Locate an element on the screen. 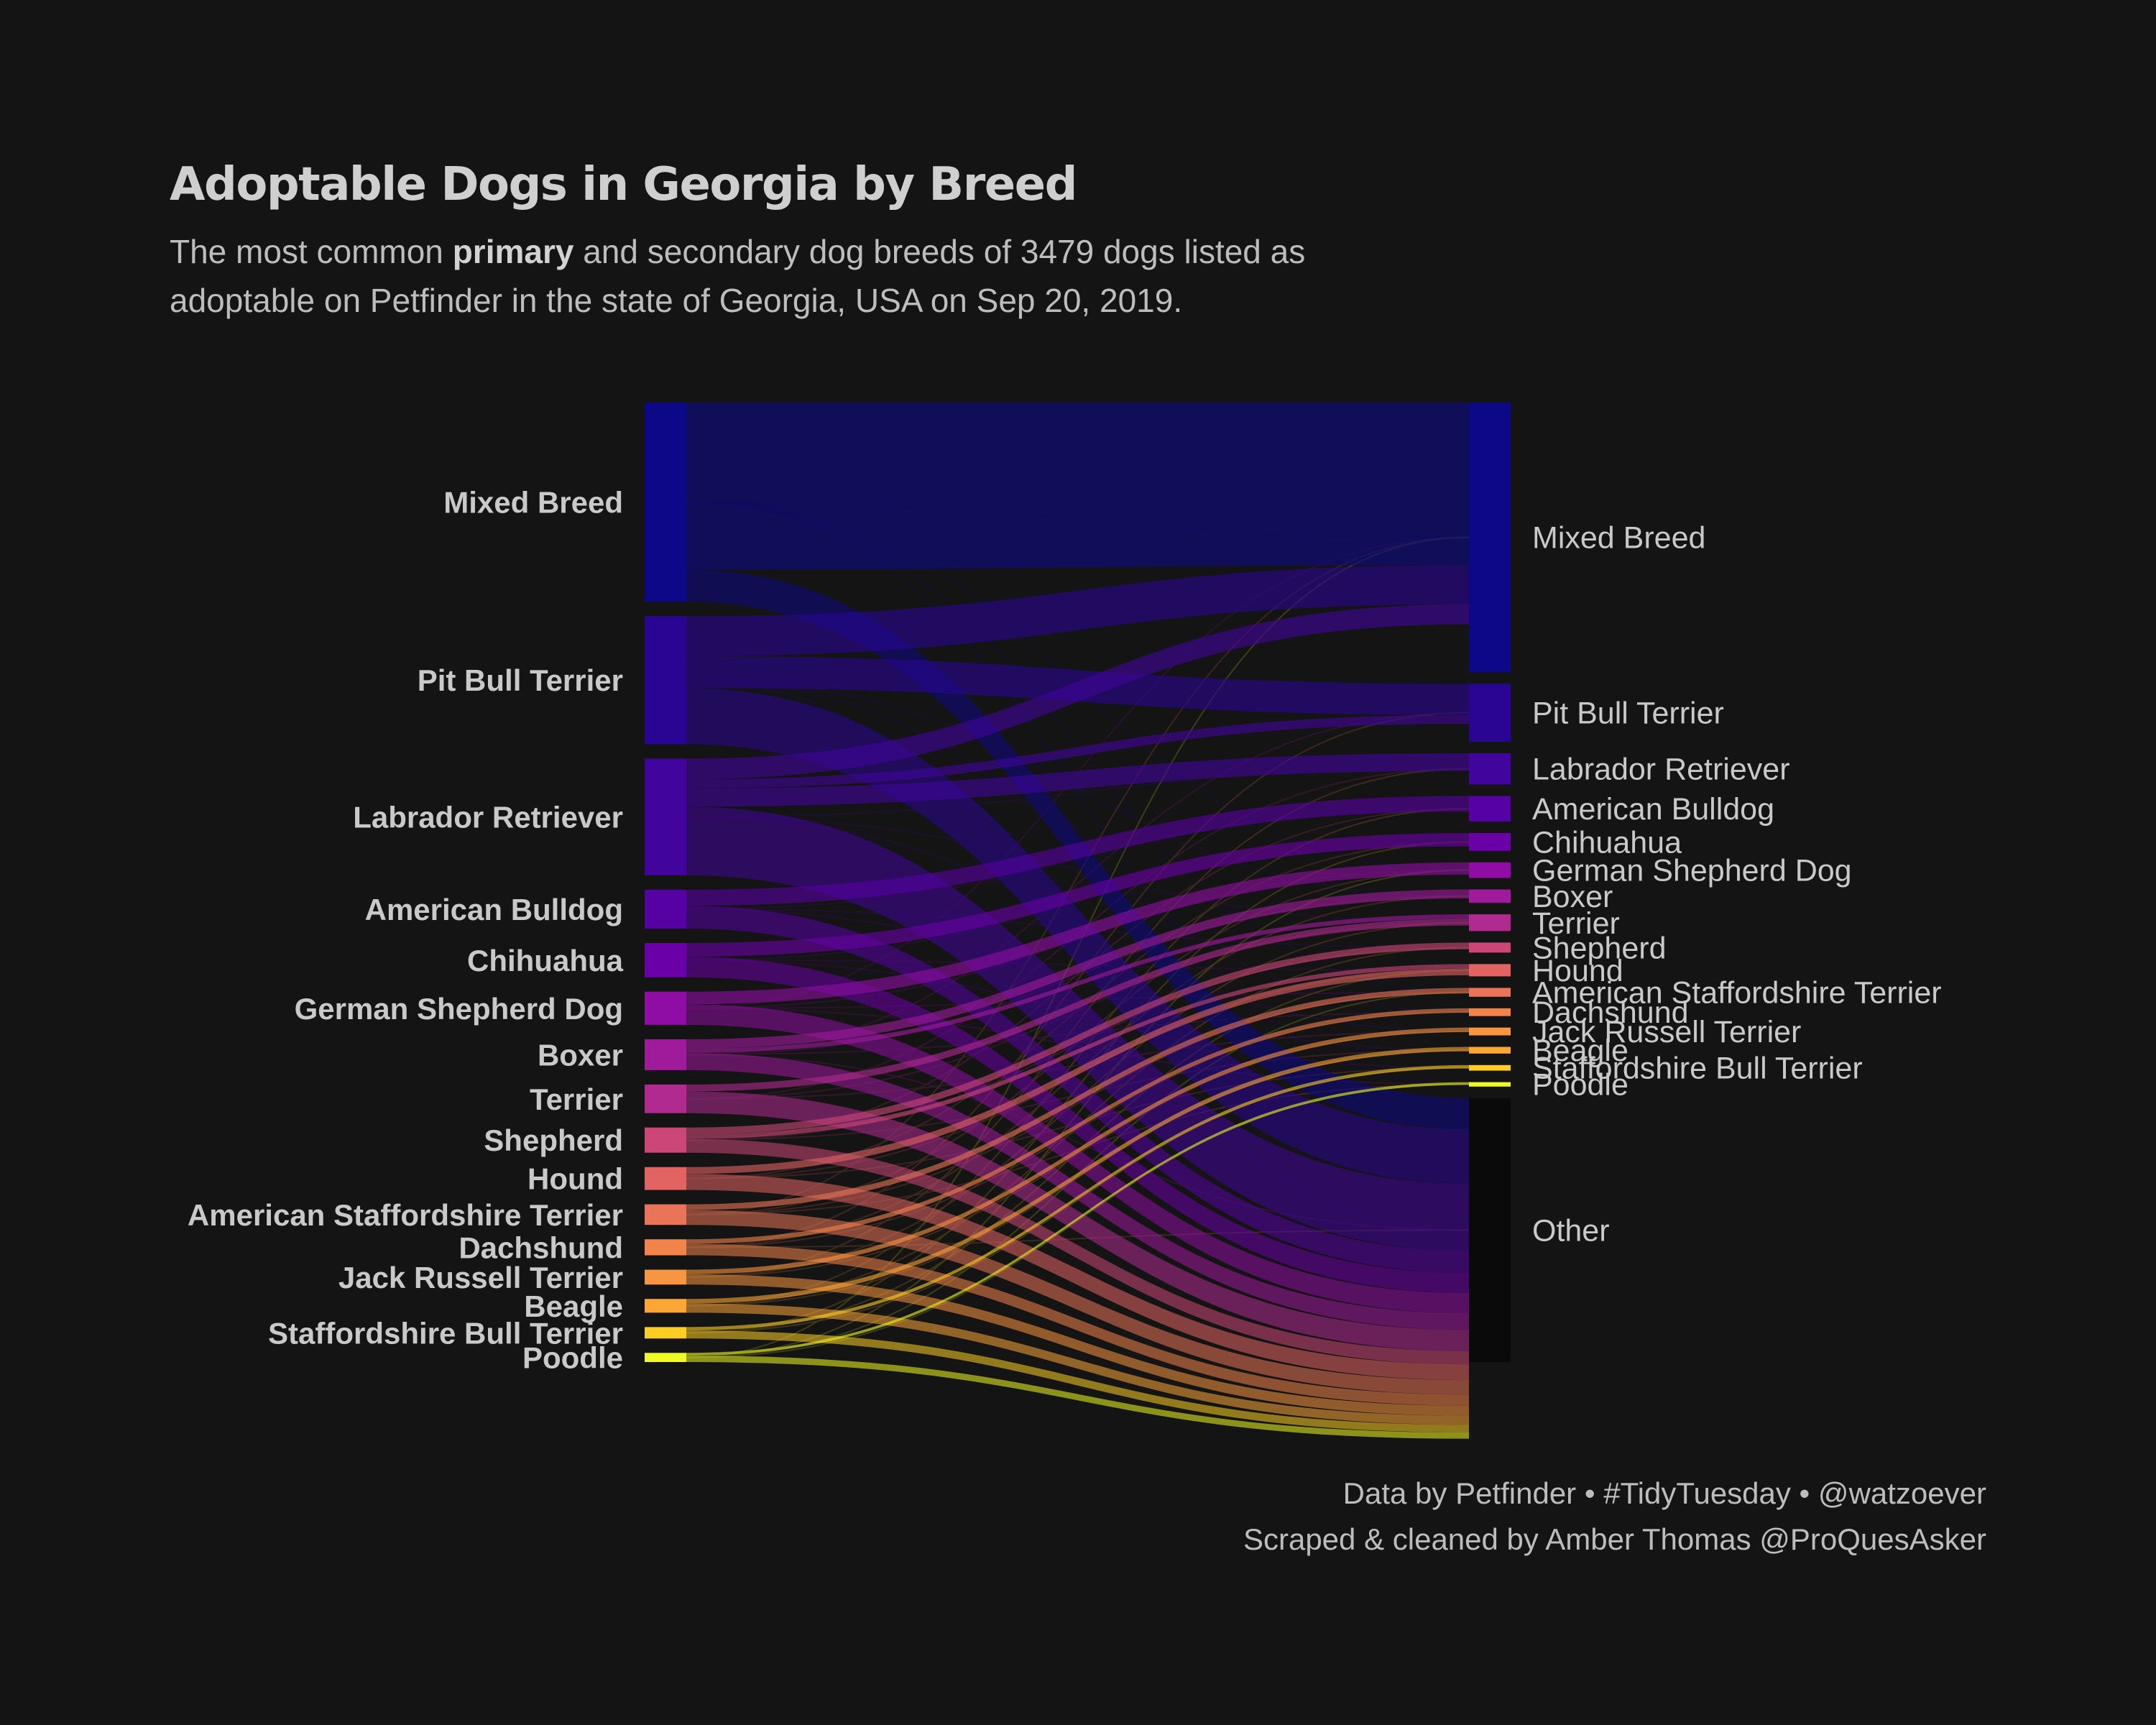 The width and height of the screenshot is (2156, 1725). secondary-label-other: Other is located at coordinates (1571, 1230).